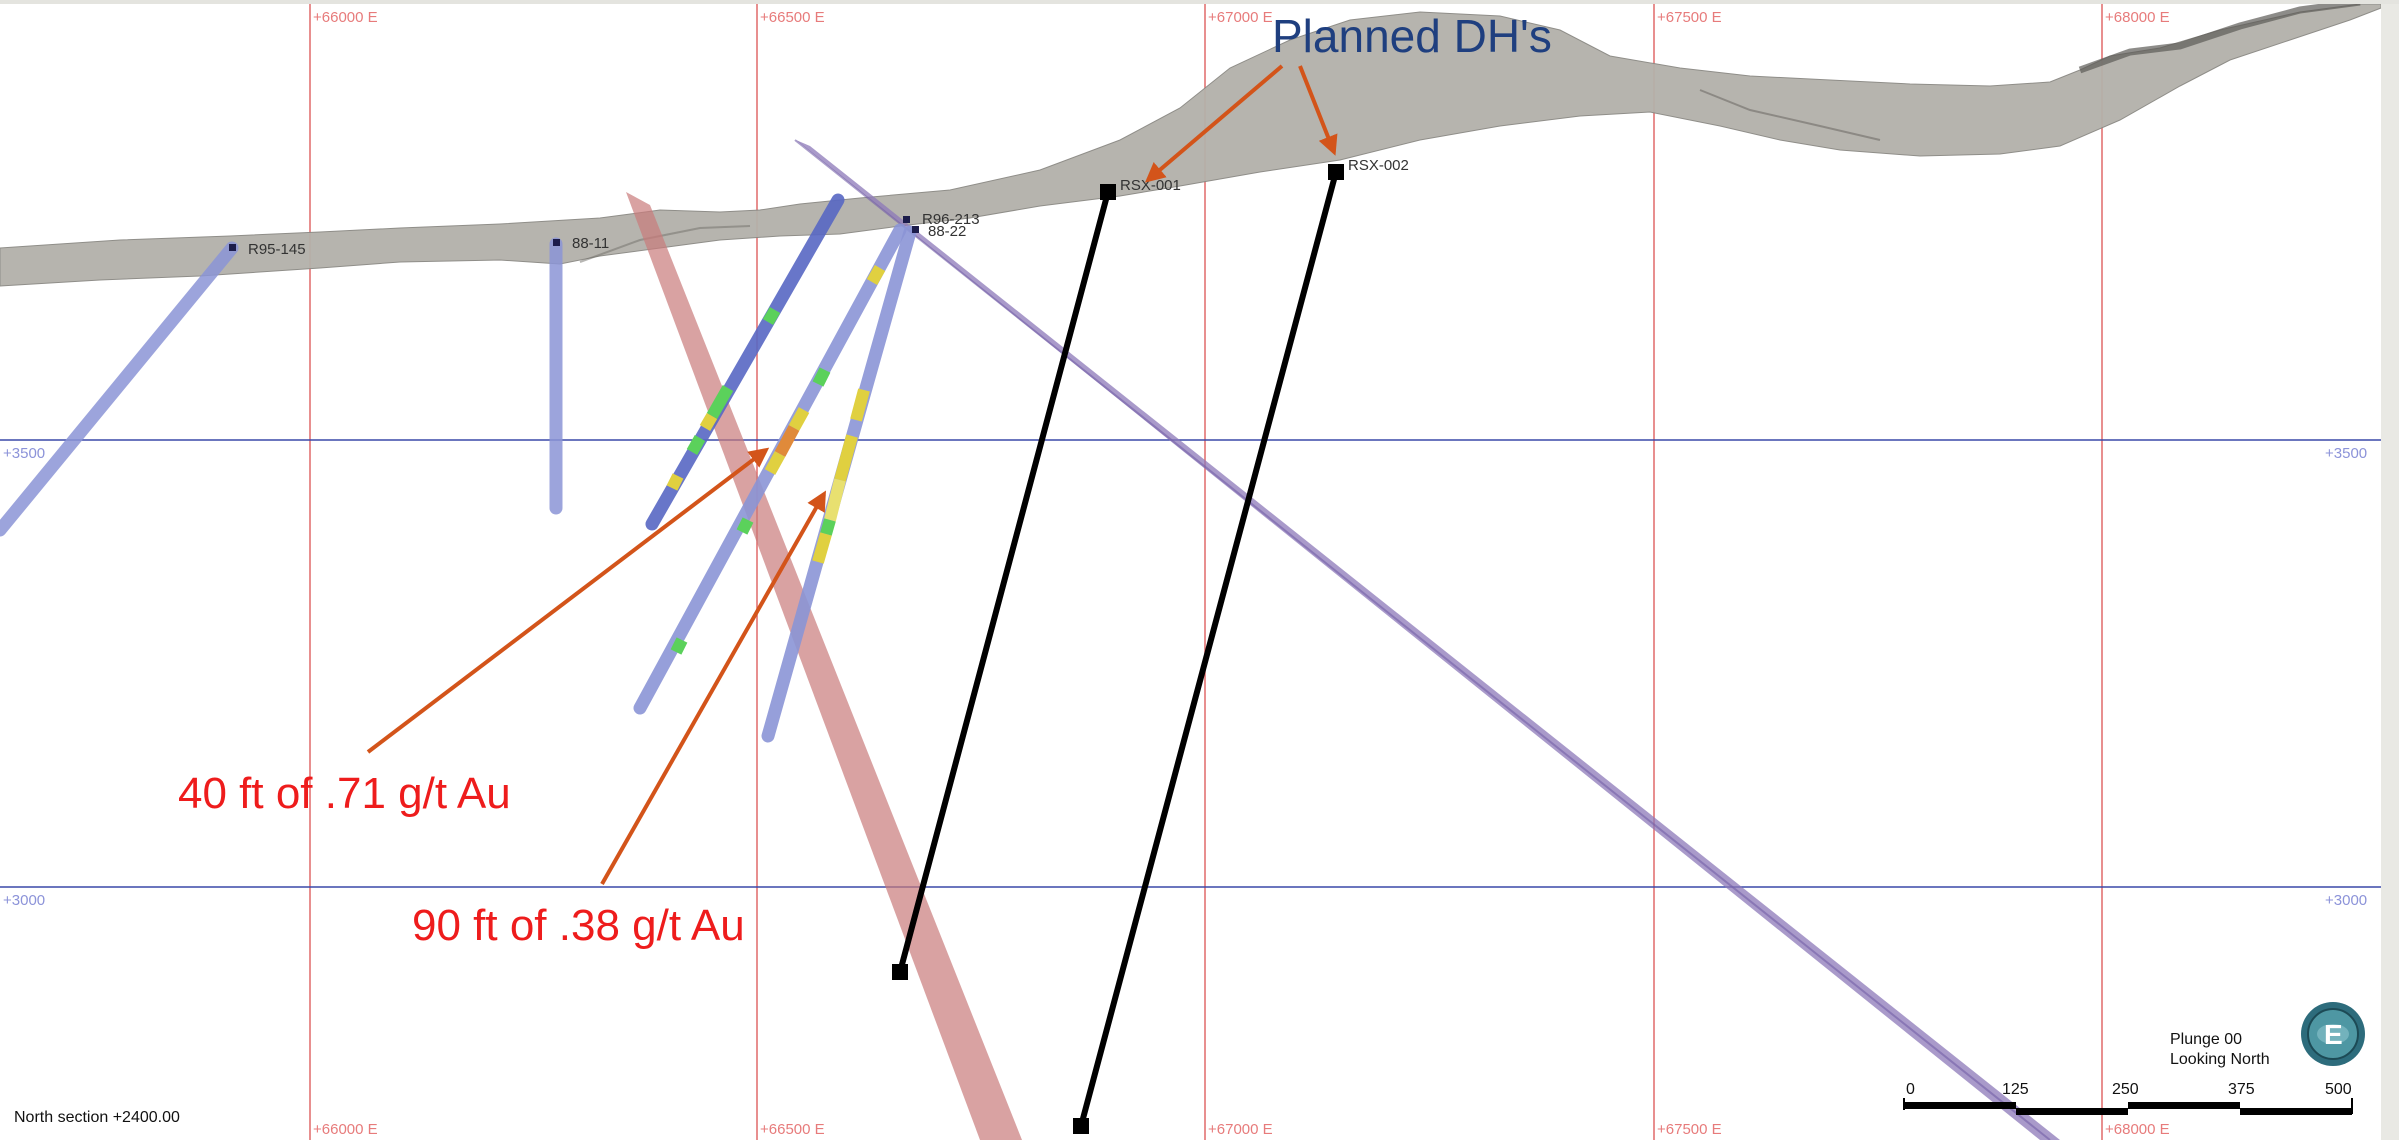 Image resolution: width=2399 pixels, height=1145 pixels. What do you see at coordinates (578, 925) in the screenshot?
I see `intercept-label-2: 90 ft of .38 g/t Au` at bounding box center [578, 925].